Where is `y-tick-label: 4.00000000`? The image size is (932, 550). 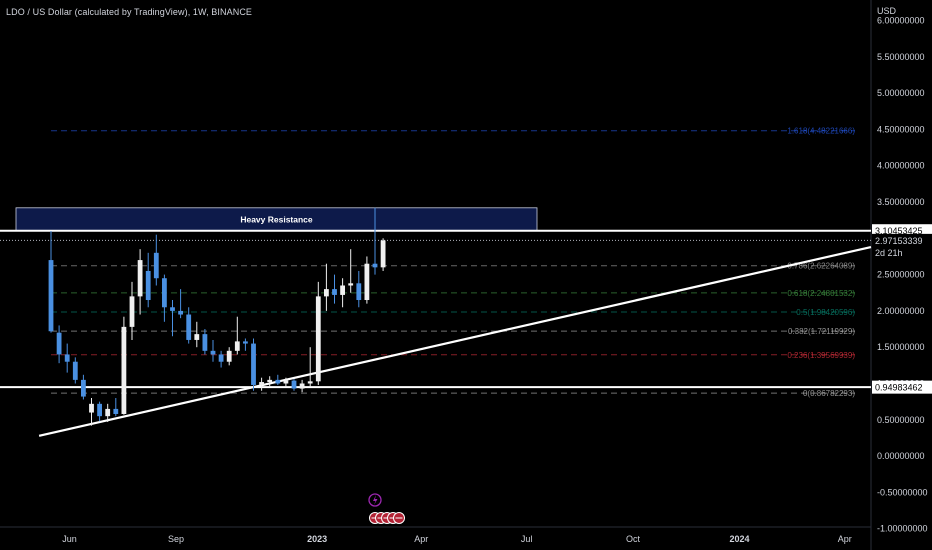 y-tick-label: 4.00000000 is located at coordinates (901, 166).